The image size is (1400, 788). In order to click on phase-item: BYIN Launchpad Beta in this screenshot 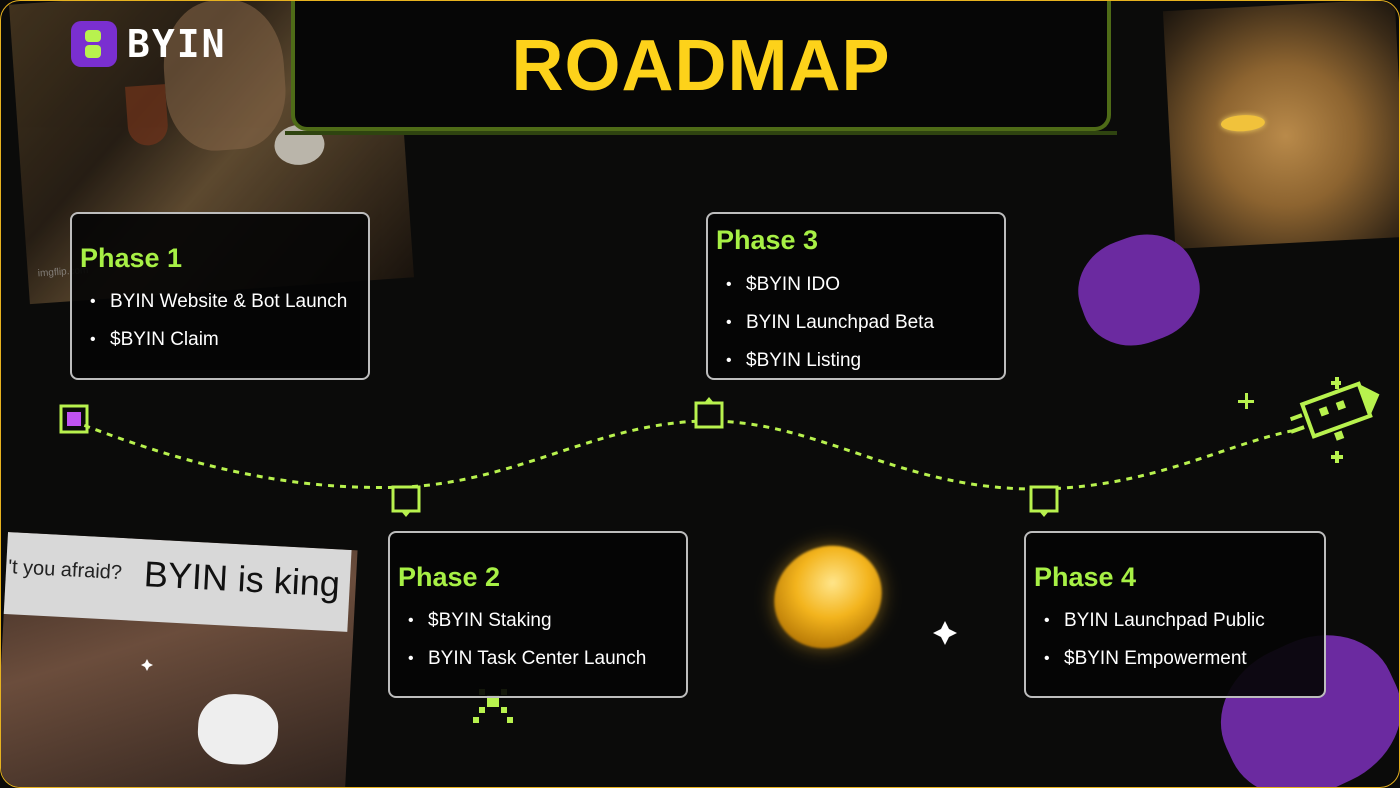, I will do `click(830, 330)`.